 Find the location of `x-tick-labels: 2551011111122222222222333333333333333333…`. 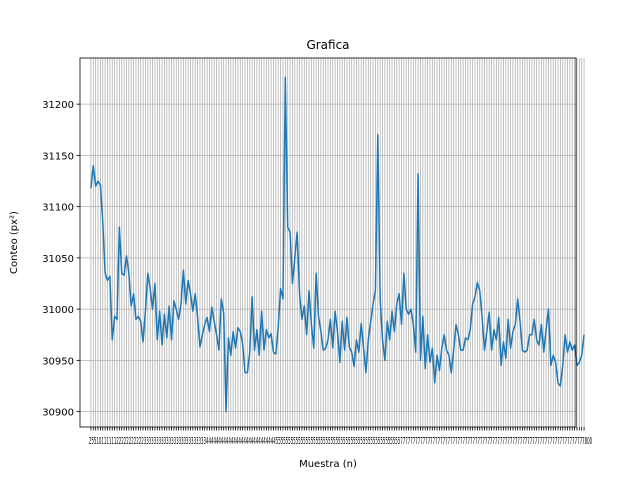

x-tick-labels: 2551011111122222222222333333333333333333… is located at coordinates (340, 441).